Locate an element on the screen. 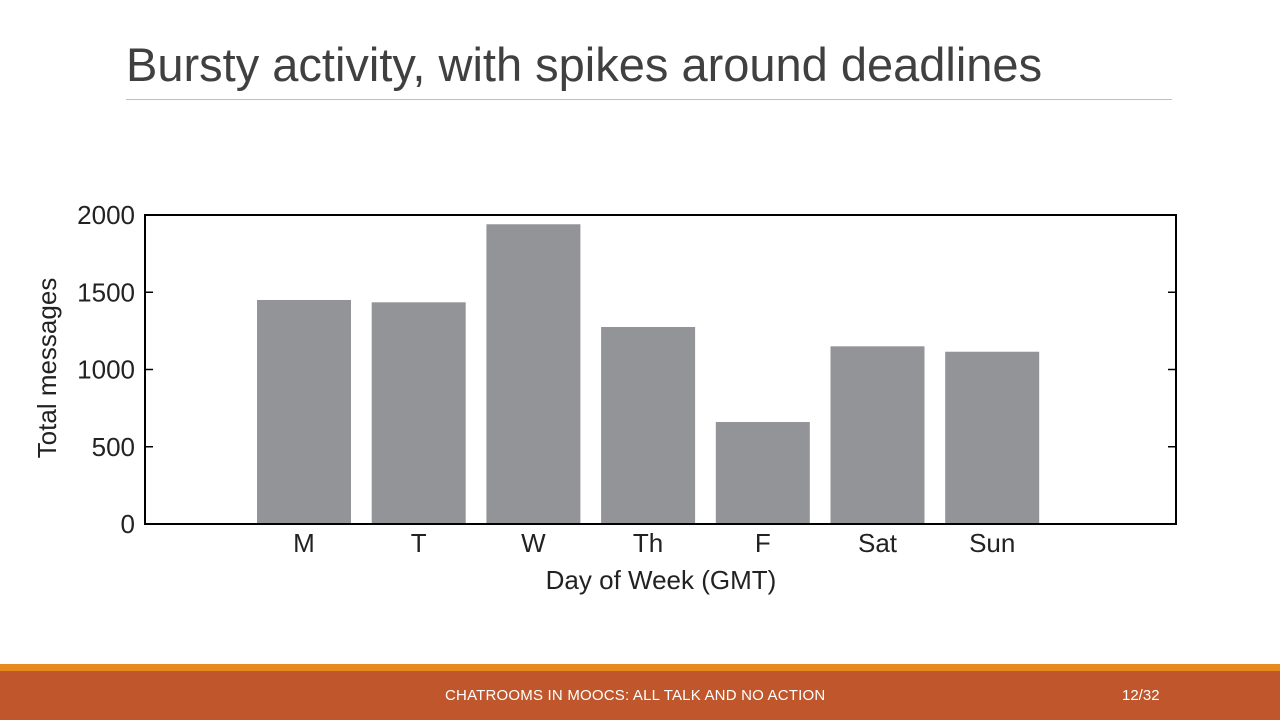 This screenshot has width=1280, height=720. bar-sat is located at coordinates (877, 435).